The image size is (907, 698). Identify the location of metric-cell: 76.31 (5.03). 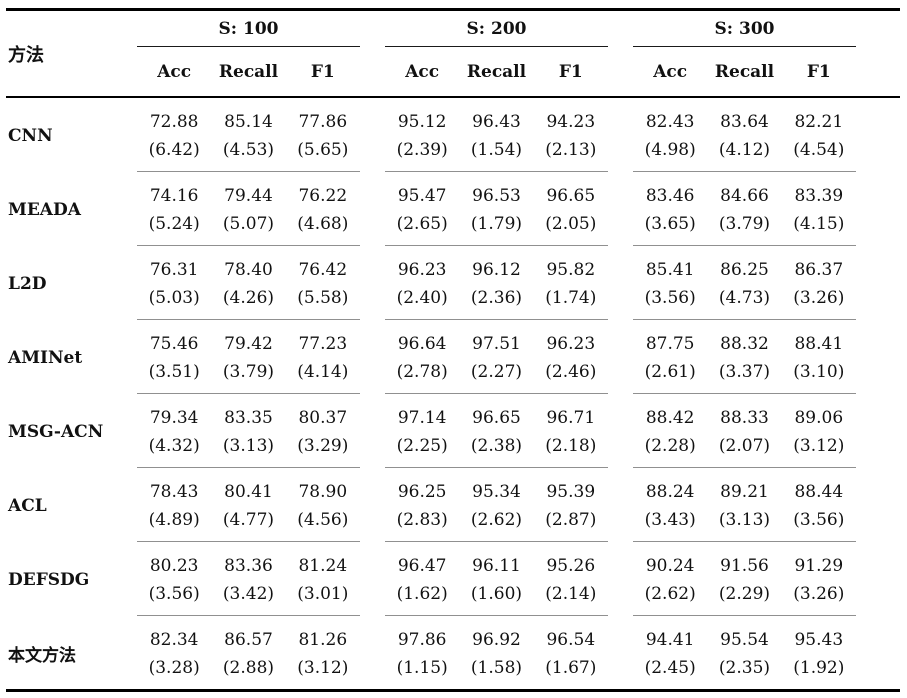
(174, 284).